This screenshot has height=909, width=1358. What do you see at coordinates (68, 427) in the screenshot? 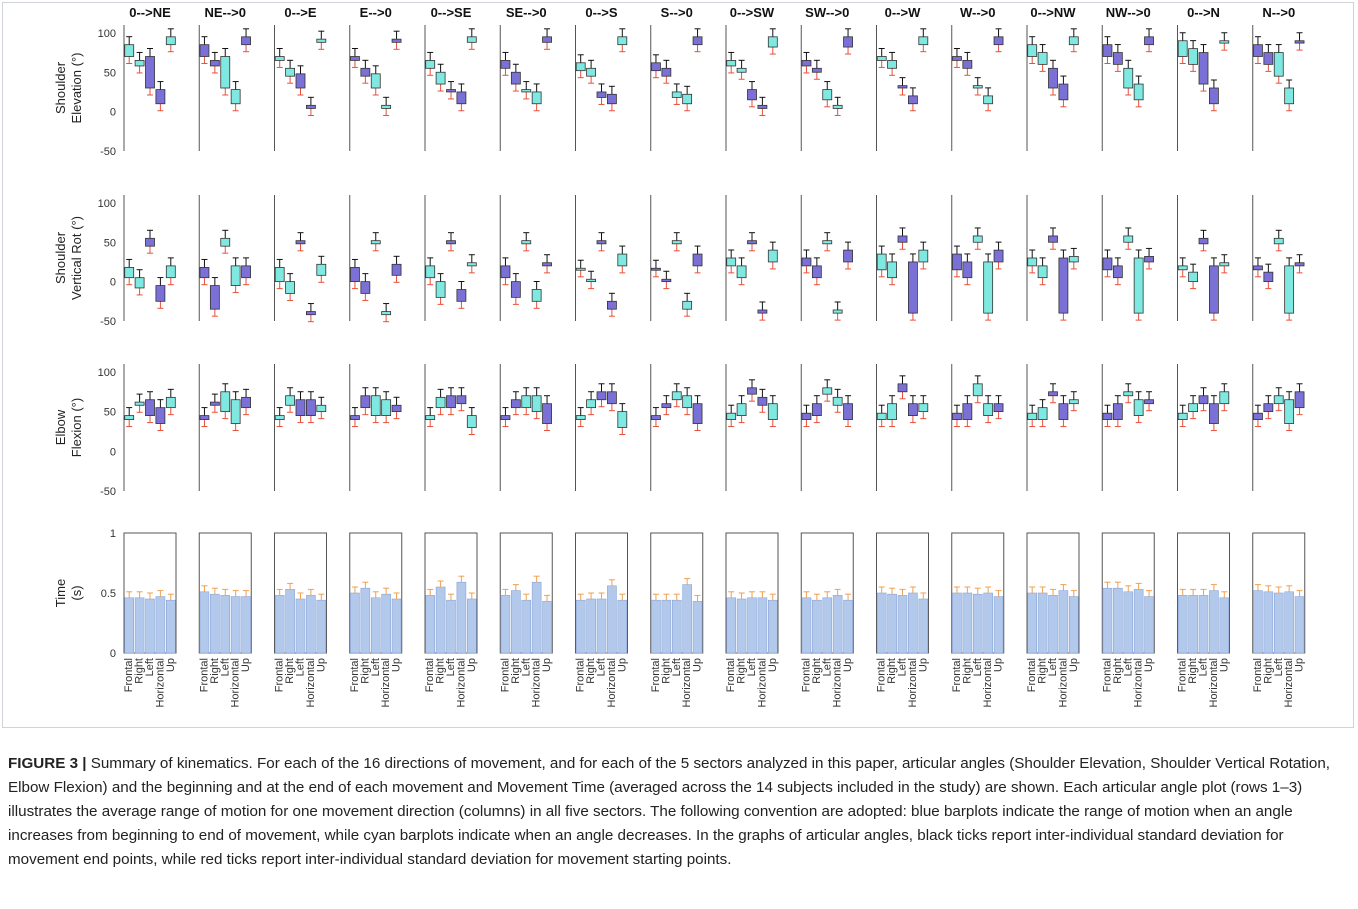
I see `row-label: Elbow Flexion (°)` at bounding box center [68, 427].